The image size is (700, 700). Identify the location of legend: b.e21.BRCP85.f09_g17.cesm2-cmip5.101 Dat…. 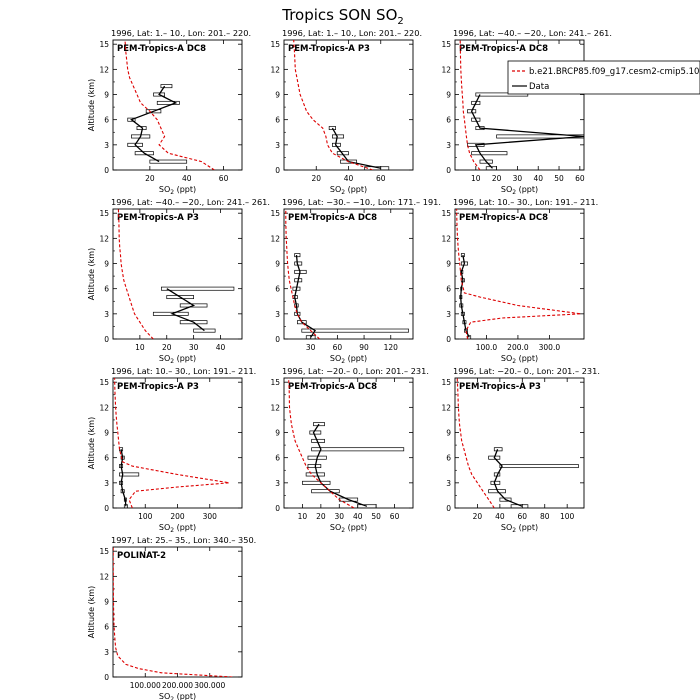
(603, 77).